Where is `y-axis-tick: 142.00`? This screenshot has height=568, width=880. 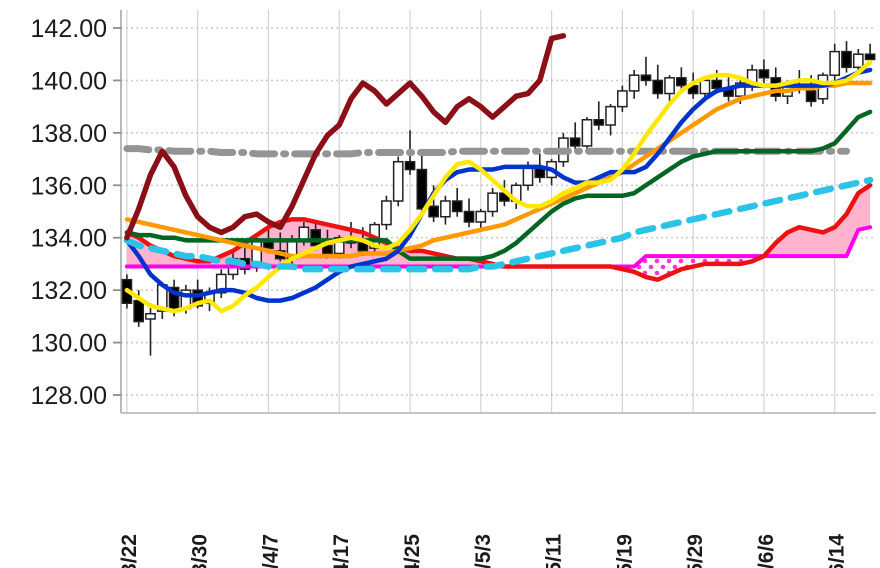
y-axis-tick: 142.00 is located at coordinates (69, 29).